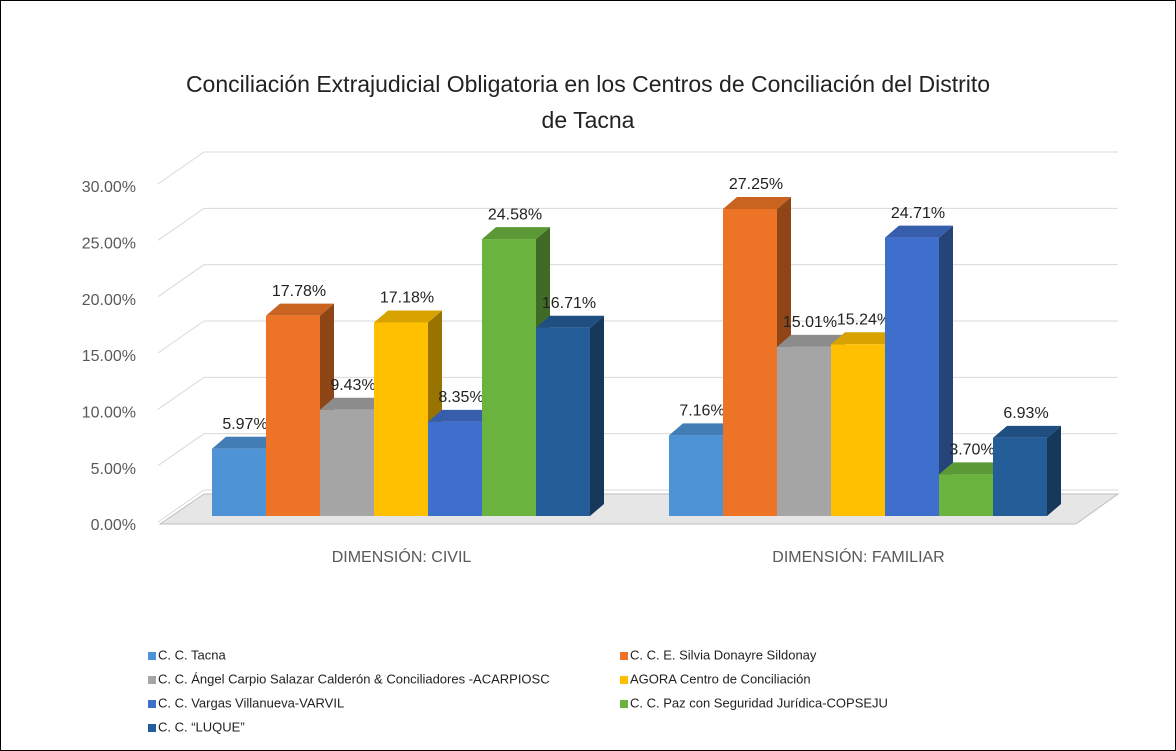 Image resolution: width=1176 pixels, height=751 pixels. I want to click on y-tick-label: 30.00%, so click(109, 187).